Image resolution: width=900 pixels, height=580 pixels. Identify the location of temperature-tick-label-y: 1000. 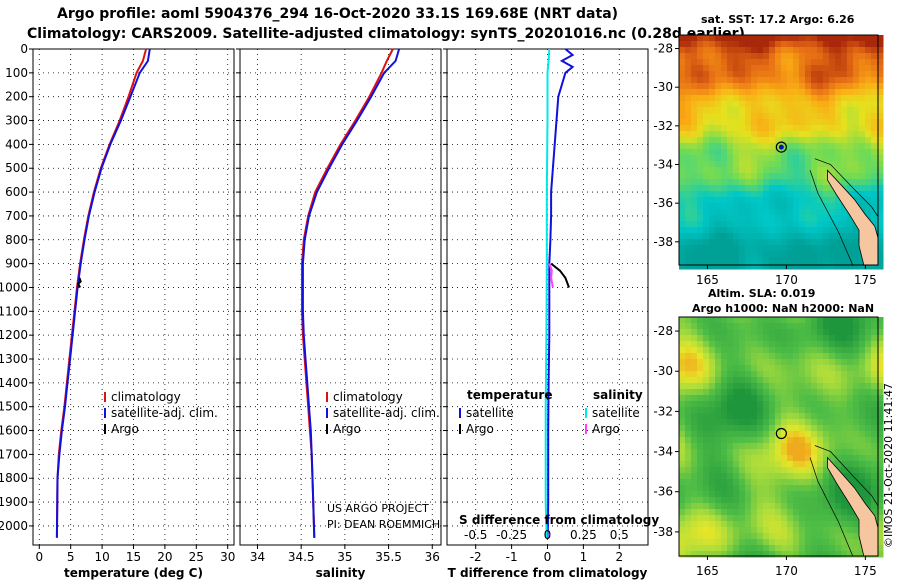
(14, 287).